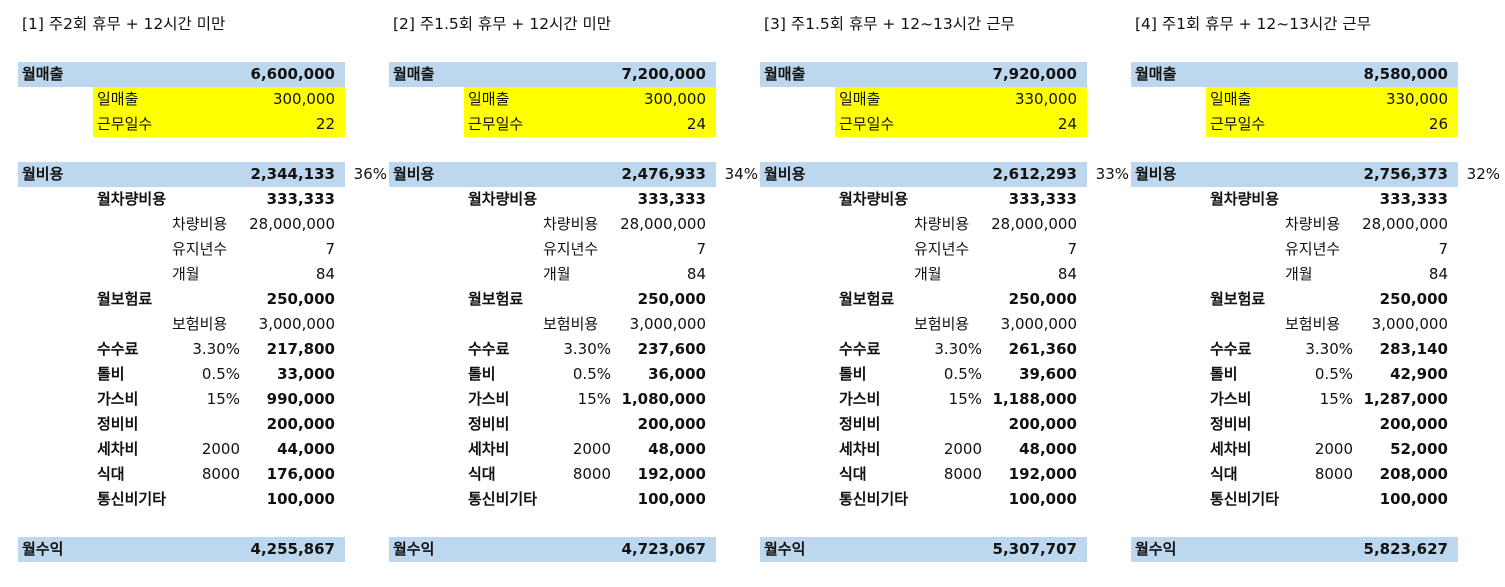  What do you see at coordinates (1384, 174) in the screenshot?
I see `monthly-cost-value: 2,756,373` at bounding box center [1384, 174].